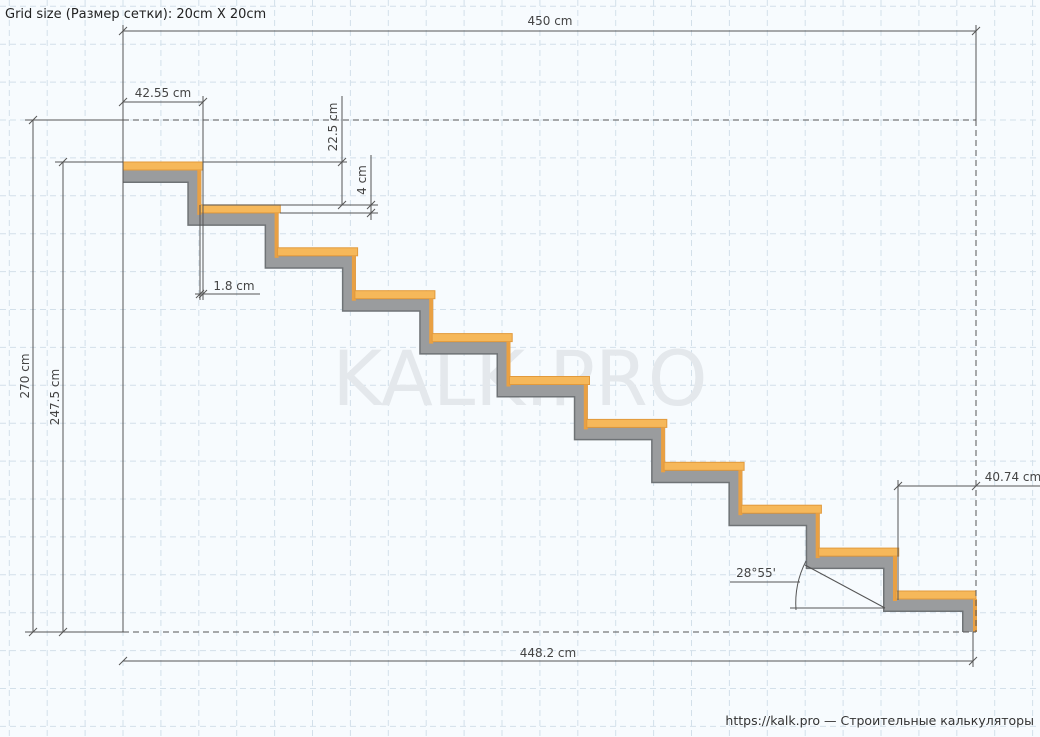 The width and height of the screenshot is (1040, 737). I want to click on dimension-label: 42.55 cm, so click(163, 93).